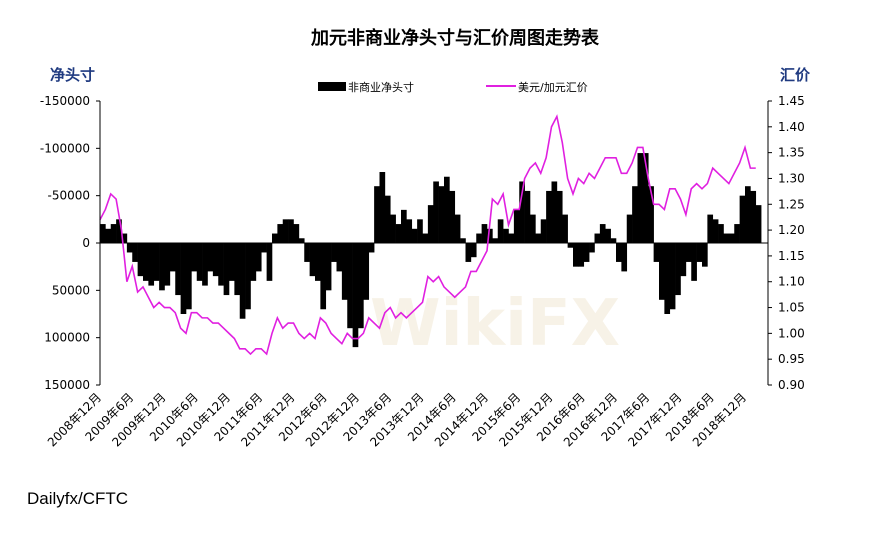 This screenshot has height=539, width=887. Describe the element at coordinates (72, 75) in the screenshot. I see `left-axis-label: 净头寸` at that location.